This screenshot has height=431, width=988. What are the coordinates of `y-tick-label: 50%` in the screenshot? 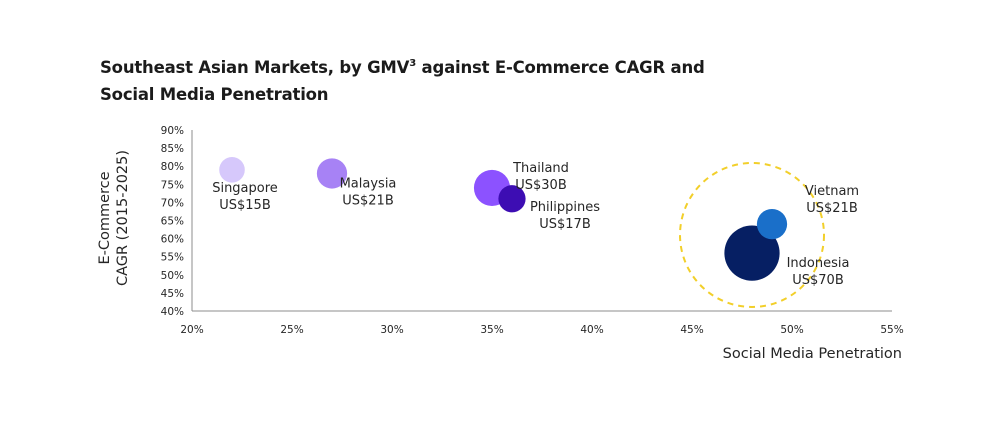 It's located at (172, 276).